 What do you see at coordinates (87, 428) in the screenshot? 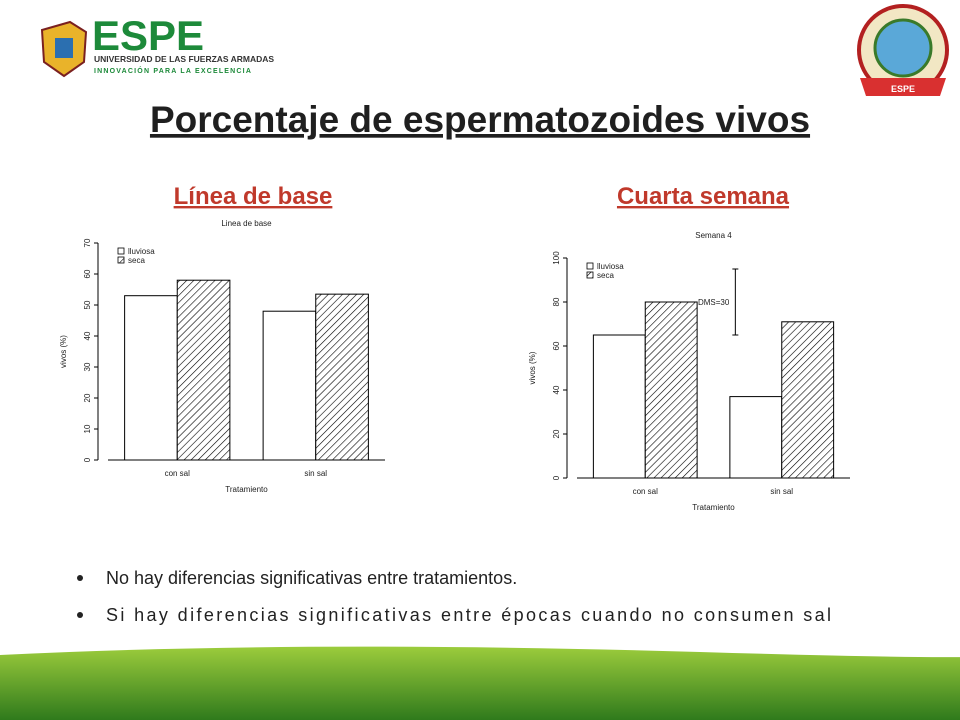
I see `y-tick-label: 10` at bounding box center [87, 428].